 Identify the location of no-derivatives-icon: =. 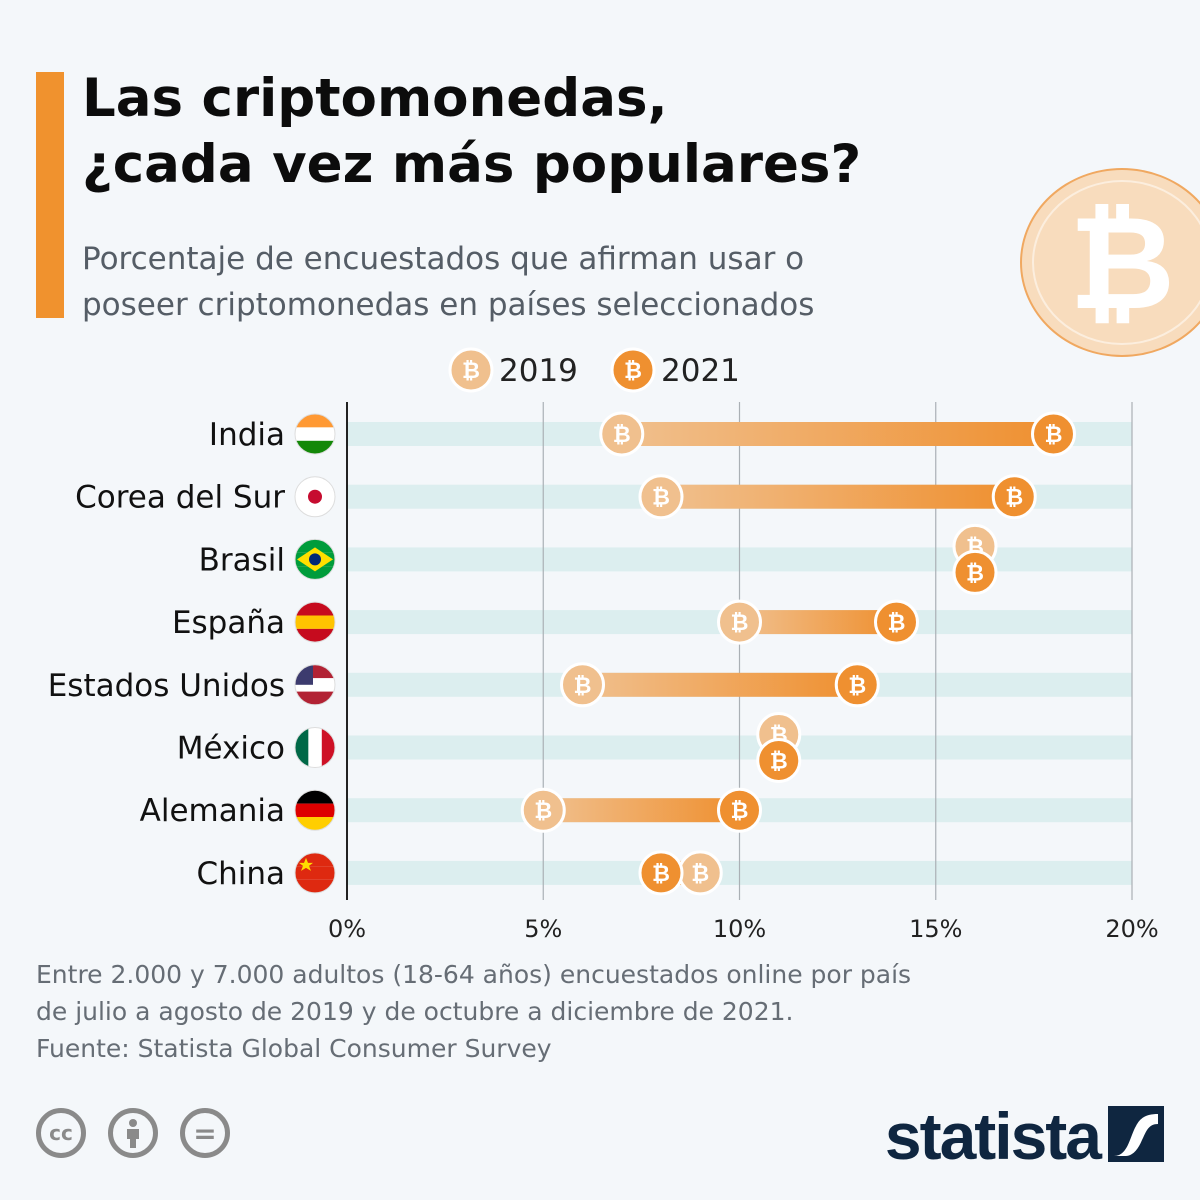
(205, 1133).